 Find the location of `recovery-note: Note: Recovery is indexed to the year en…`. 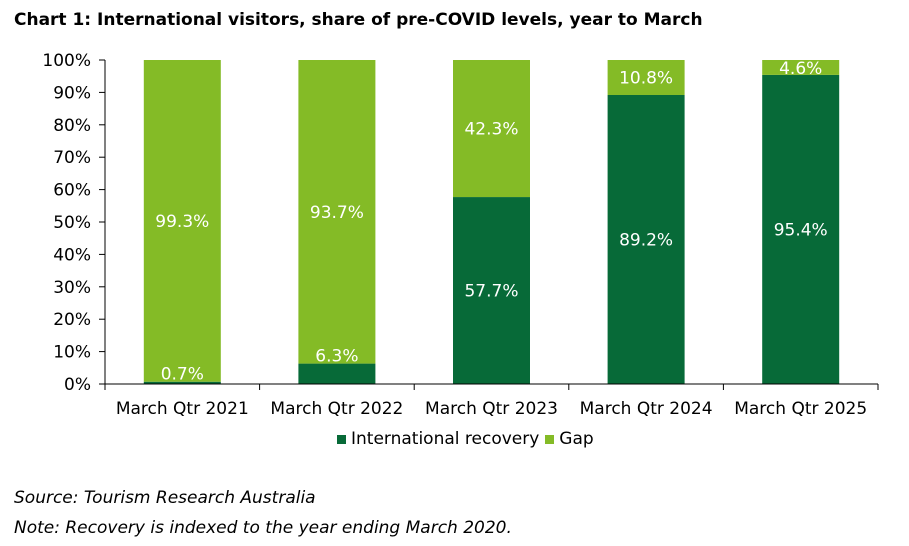

recovery-note: Note: Recovery is indexed to the year en… is located at coordinates (263, 528).